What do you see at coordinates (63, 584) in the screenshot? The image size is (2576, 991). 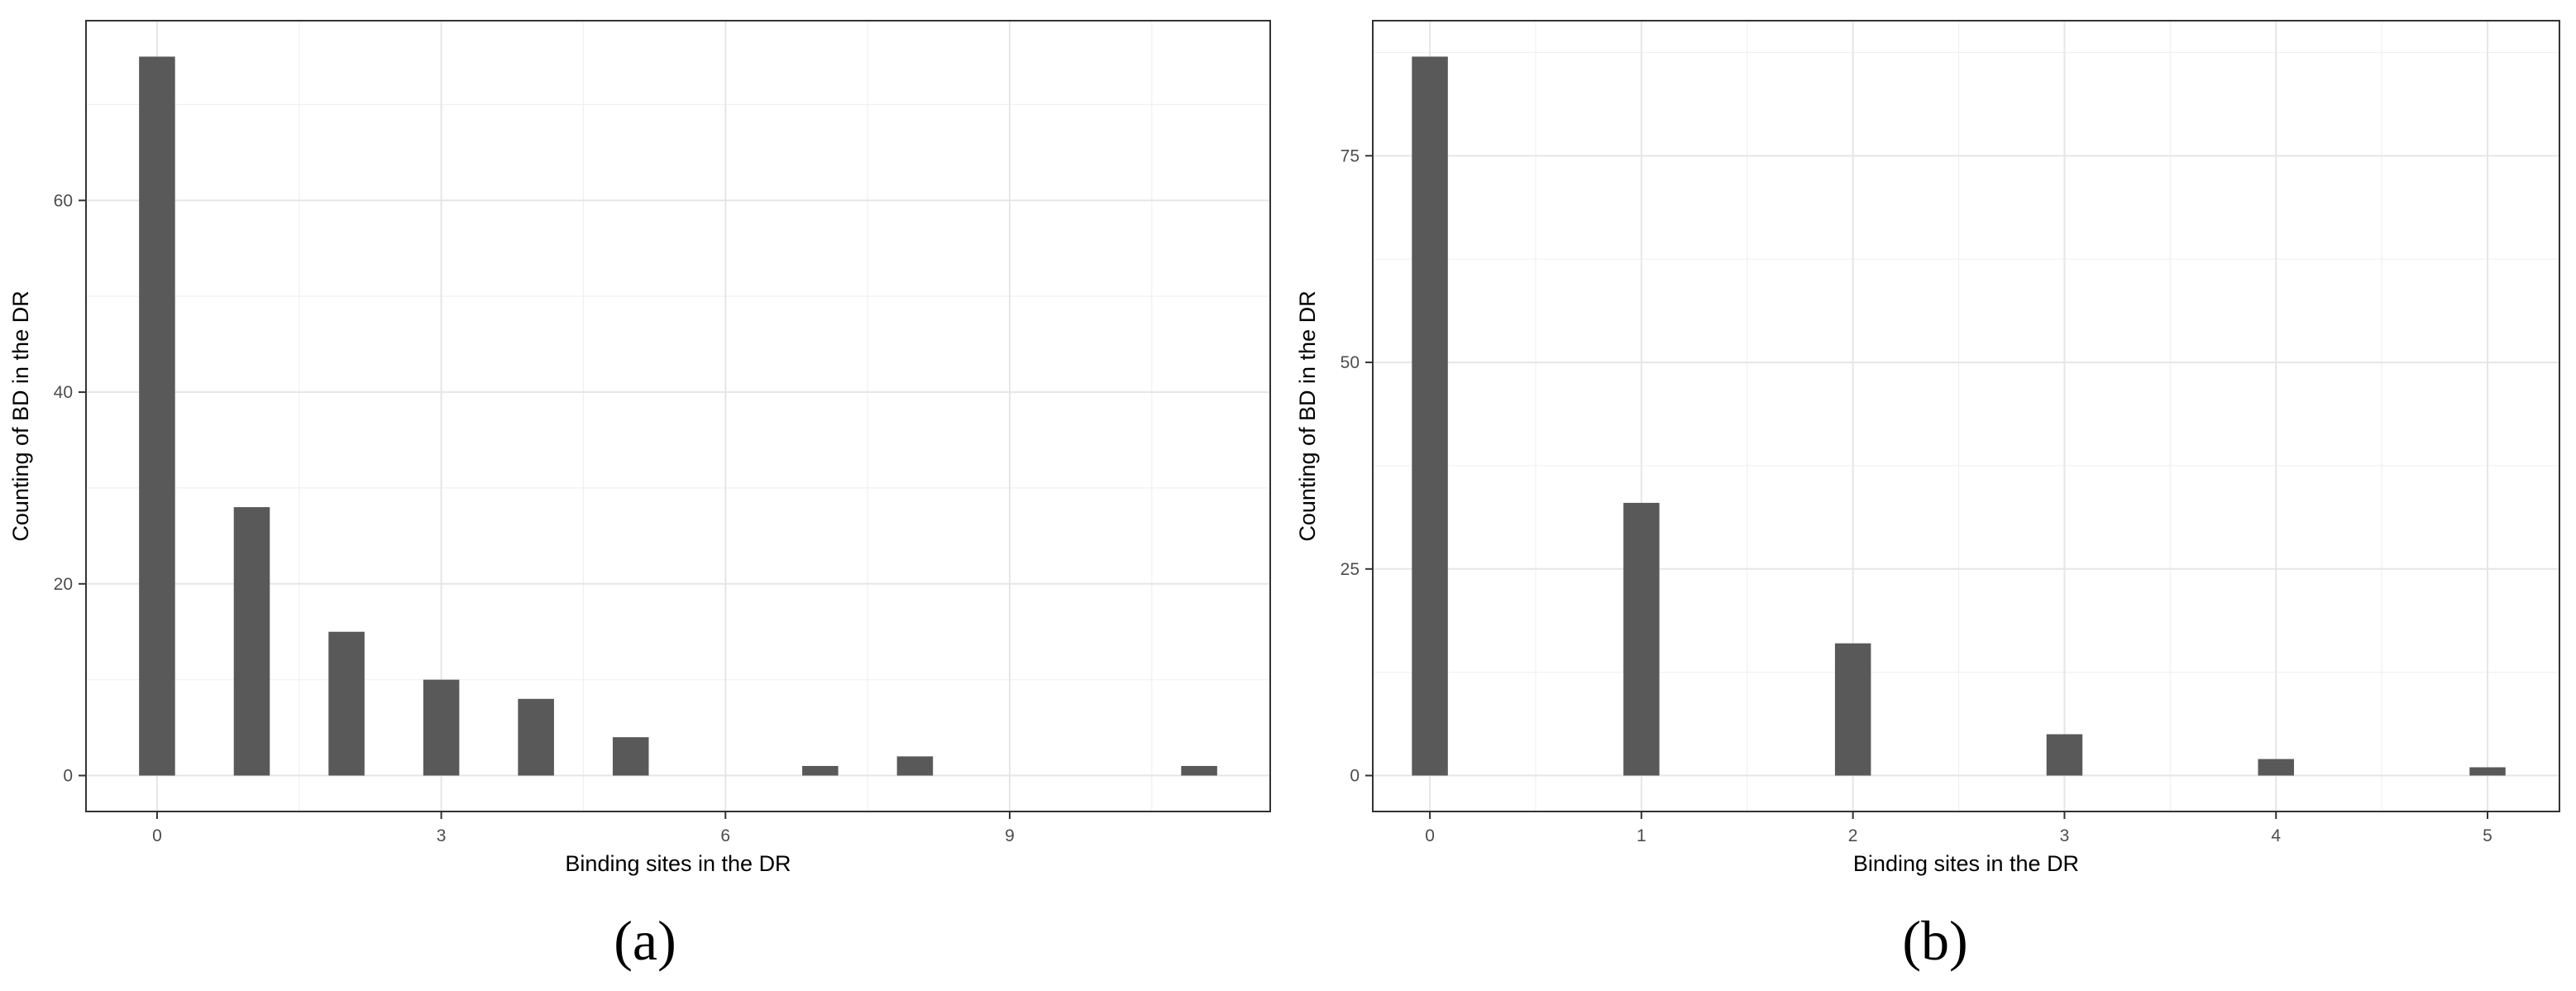 I see `y-tick-label: 20` at bounding box center [63, 584].